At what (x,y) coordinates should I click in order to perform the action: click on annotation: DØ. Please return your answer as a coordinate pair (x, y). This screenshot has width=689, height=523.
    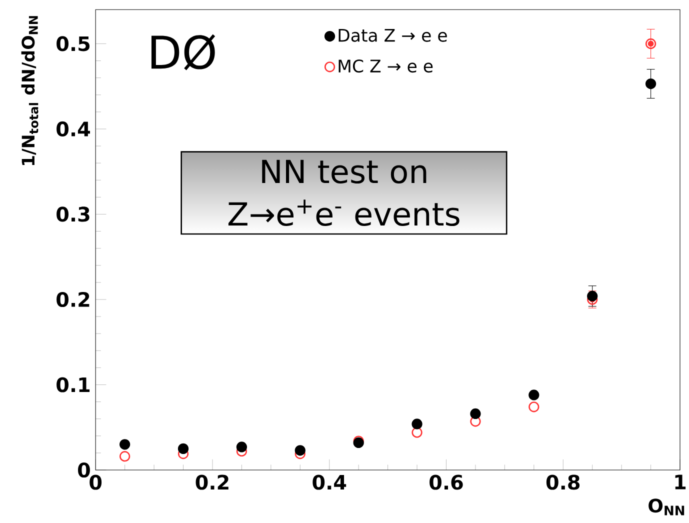
    Looking at the image, I should click on (183, 52).